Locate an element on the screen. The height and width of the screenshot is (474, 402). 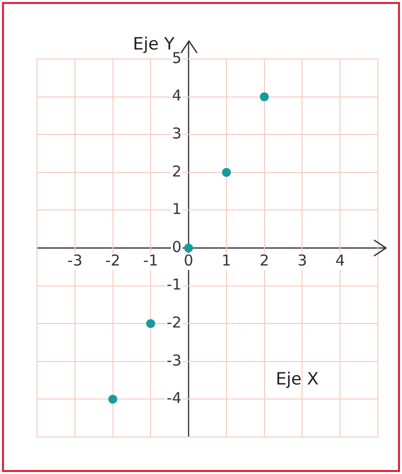
x-tick-label: 2 is located at coordinates (265, 260).